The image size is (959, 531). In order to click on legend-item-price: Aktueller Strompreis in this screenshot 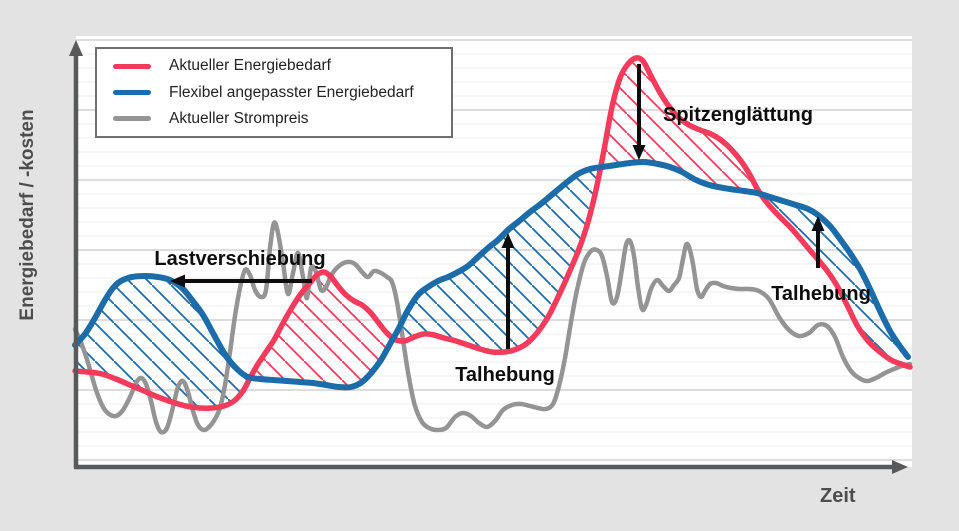, I will do `click(274, 119)`.